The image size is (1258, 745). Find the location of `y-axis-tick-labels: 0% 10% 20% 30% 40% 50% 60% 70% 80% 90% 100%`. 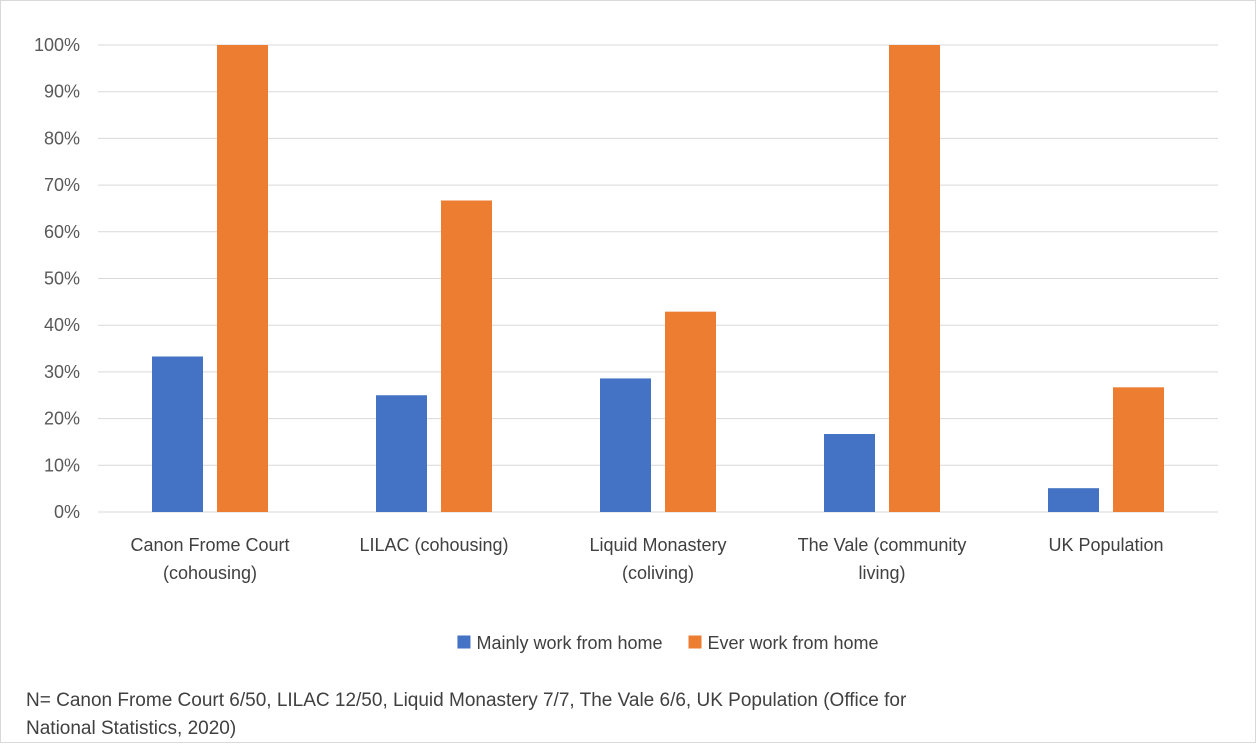

y-axis-tick-labels: 0% 10% 20% 30% 40% 50% 60% 70% 80% 90% 100% is located at coordinates (57, 278).